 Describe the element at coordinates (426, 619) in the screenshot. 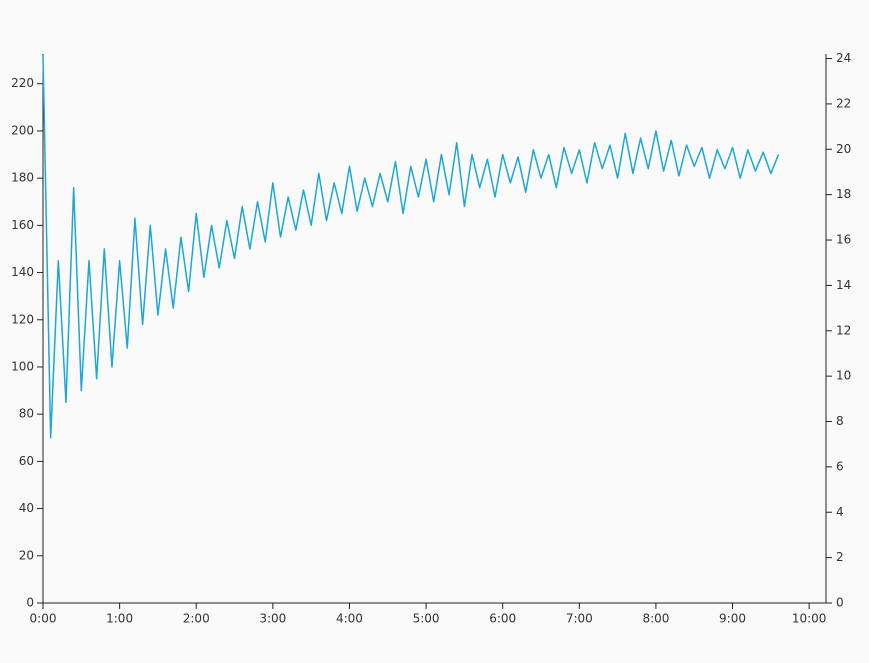

I see `x-tick-label: 5:00` at that location.